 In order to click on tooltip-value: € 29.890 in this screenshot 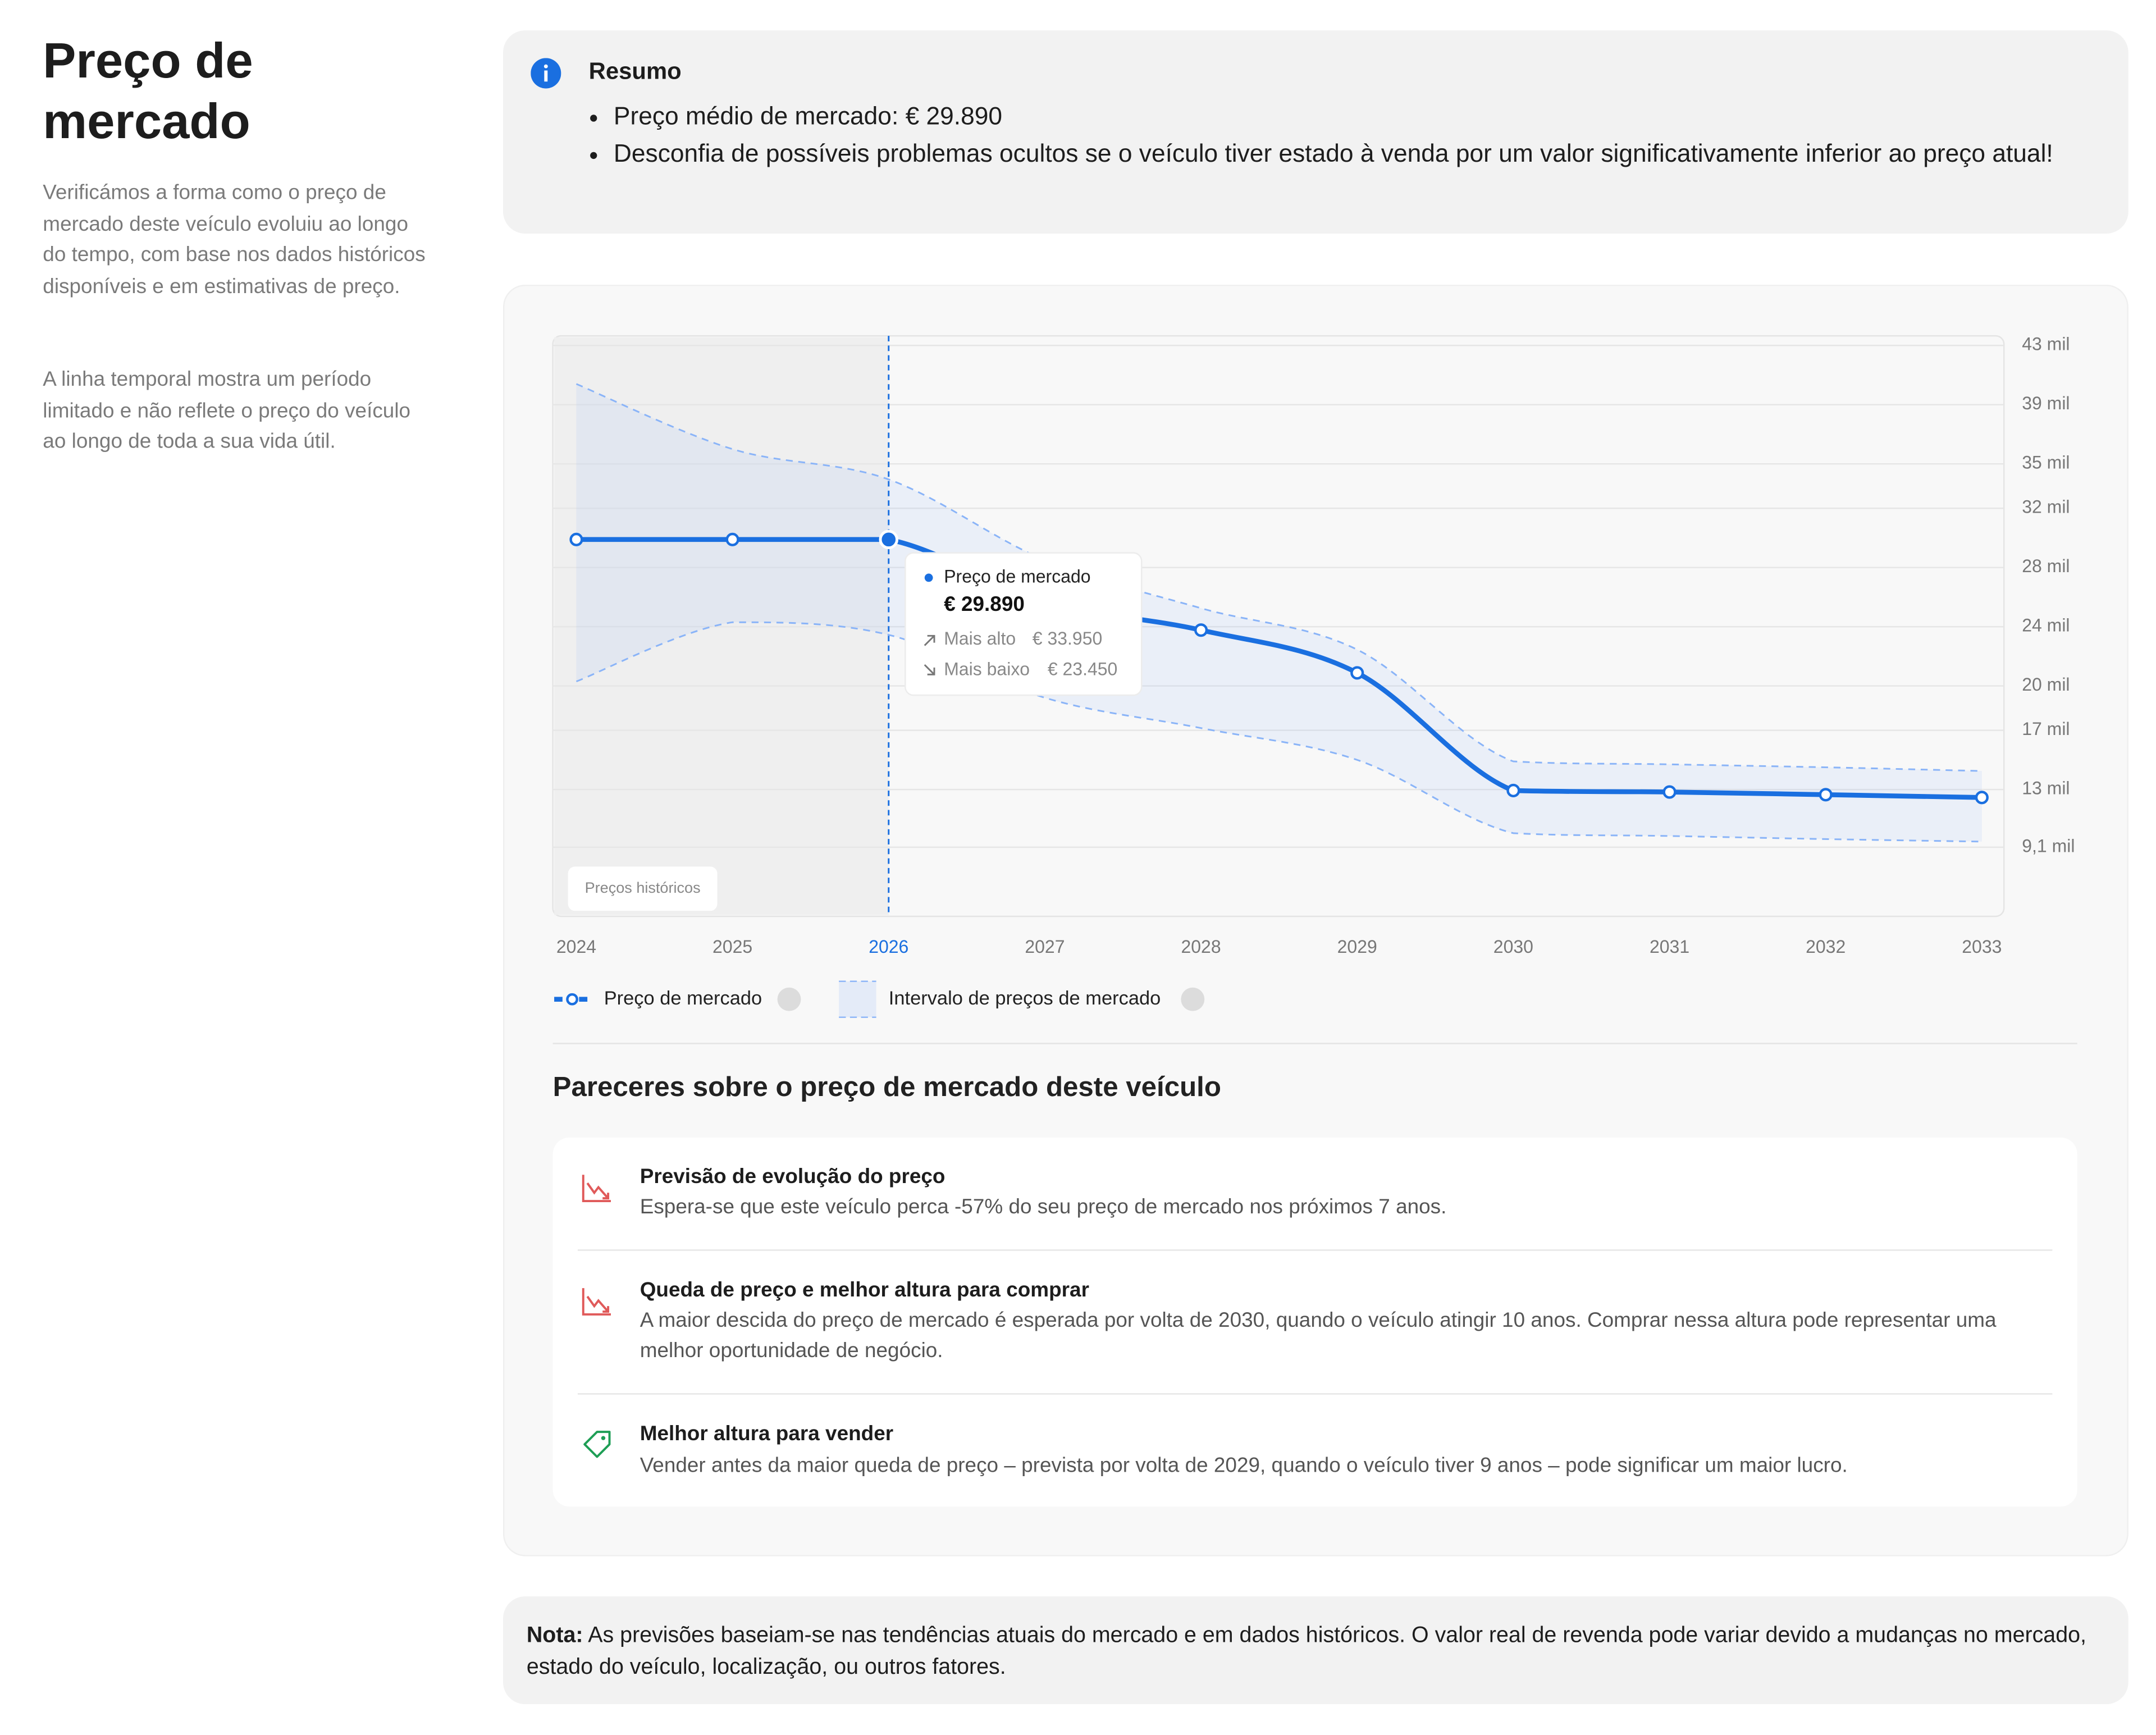, I will do `click(984, 604)`.